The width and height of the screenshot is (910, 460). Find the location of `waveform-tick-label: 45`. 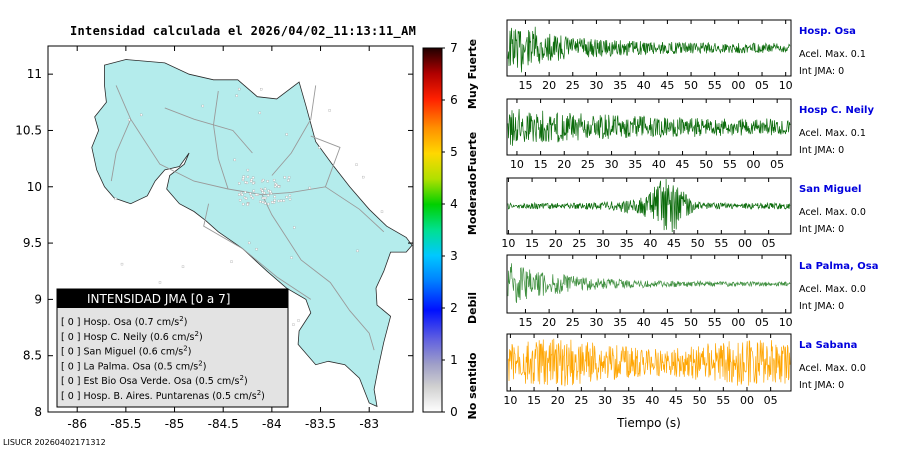

waveform-tick-label: 45 is located at coordinates (683, 164).